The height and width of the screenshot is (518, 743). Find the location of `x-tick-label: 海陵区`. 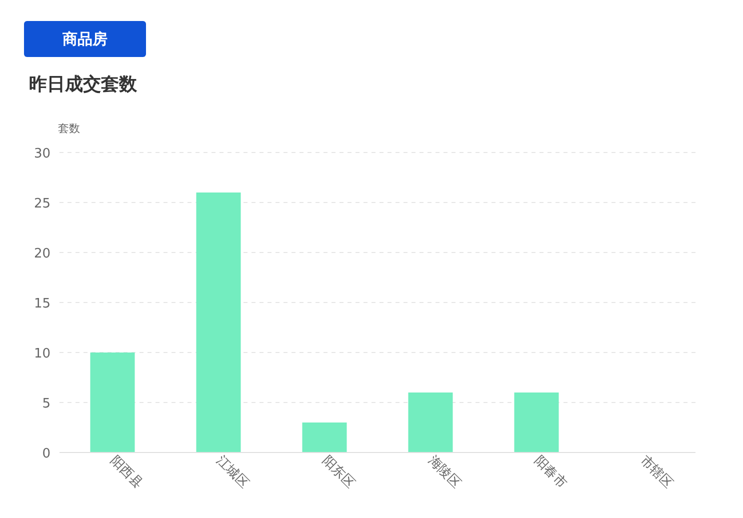

x-tick-label: 海陵区 is located at coordinates (444, 472).